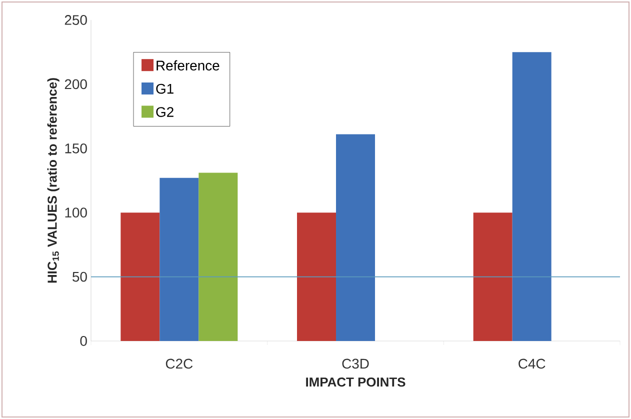 The image size is (631, 419). I want to click on x-tick-label: C2C, so click(179, 363).